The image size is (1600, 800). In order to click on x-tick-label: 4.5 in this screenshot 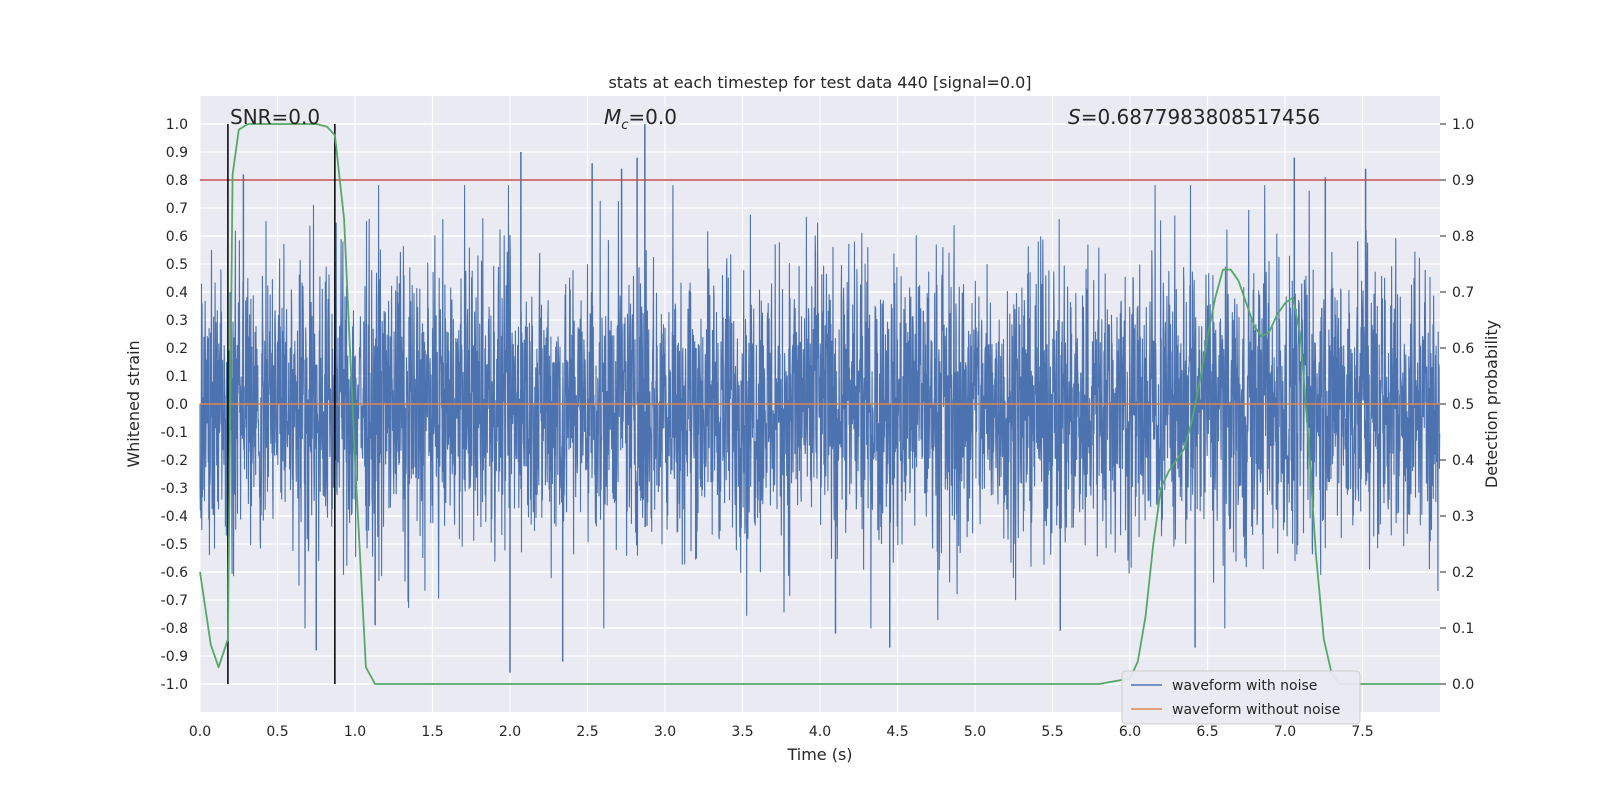, I will do `click(897, 732)`.